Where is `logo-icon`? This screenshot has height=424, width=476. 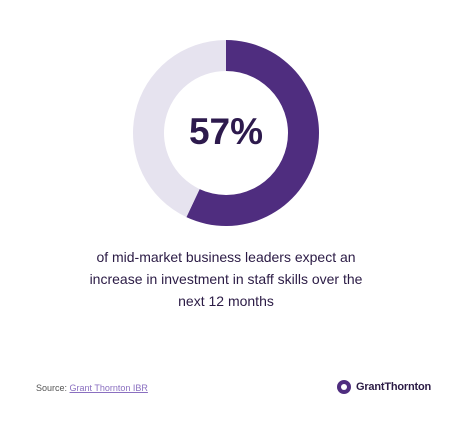 logo-icon is located at coordinates (344, 387).